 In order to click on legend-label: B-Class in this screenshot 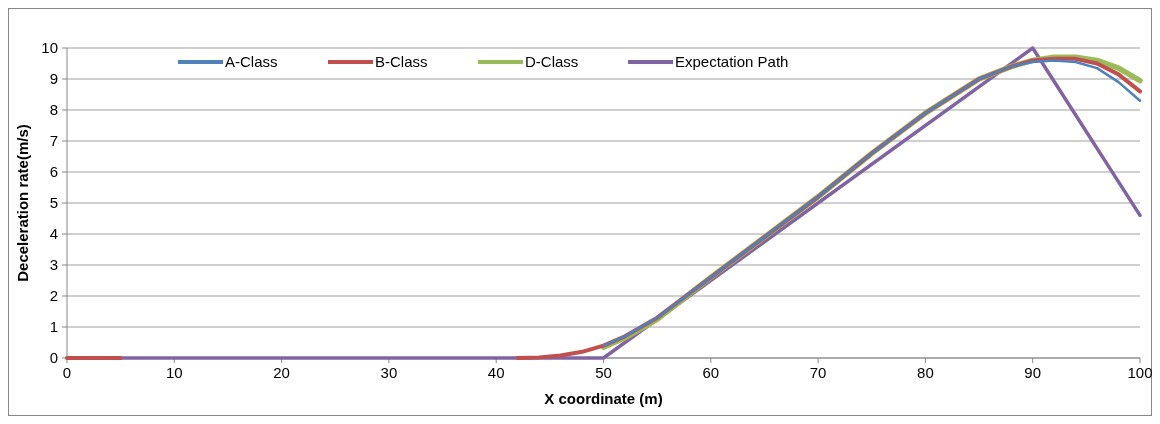, I will do `click(401, 61)`.